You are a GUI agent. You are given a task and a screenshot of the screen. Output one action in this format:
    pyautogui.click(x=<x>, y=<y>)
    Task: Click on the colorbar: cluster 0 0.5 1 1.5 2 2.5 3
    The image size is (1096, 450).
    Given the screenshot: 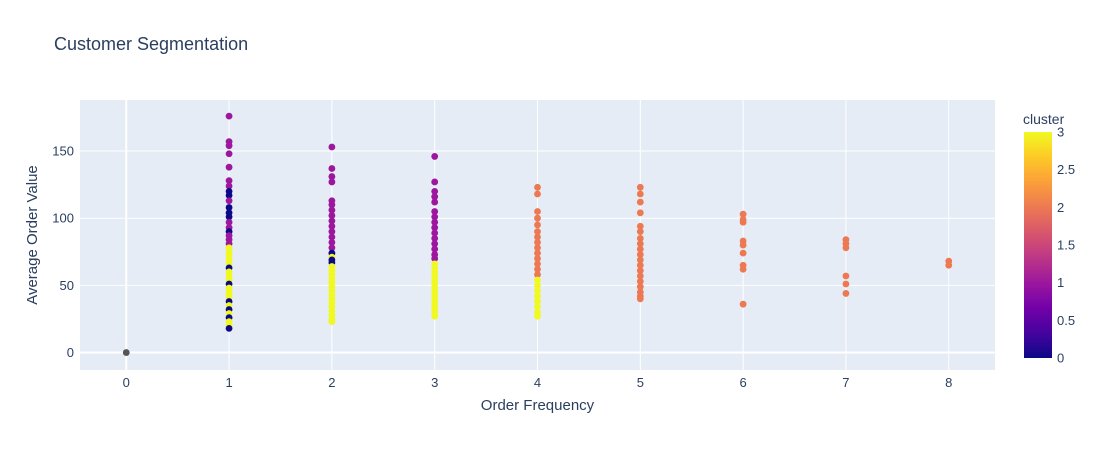 What is the action you would take?
    pyautogui.click(x=1049, y=238)
    